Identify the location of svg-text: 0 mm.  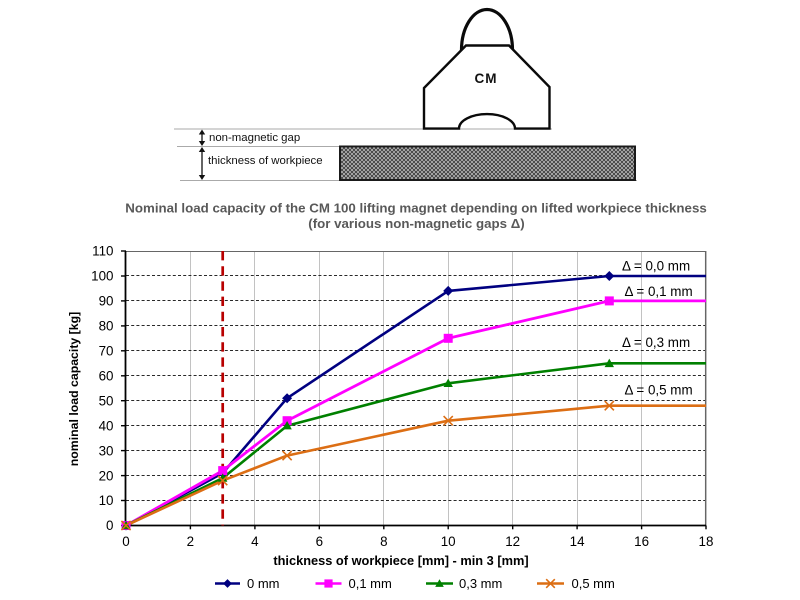
(263, 583).